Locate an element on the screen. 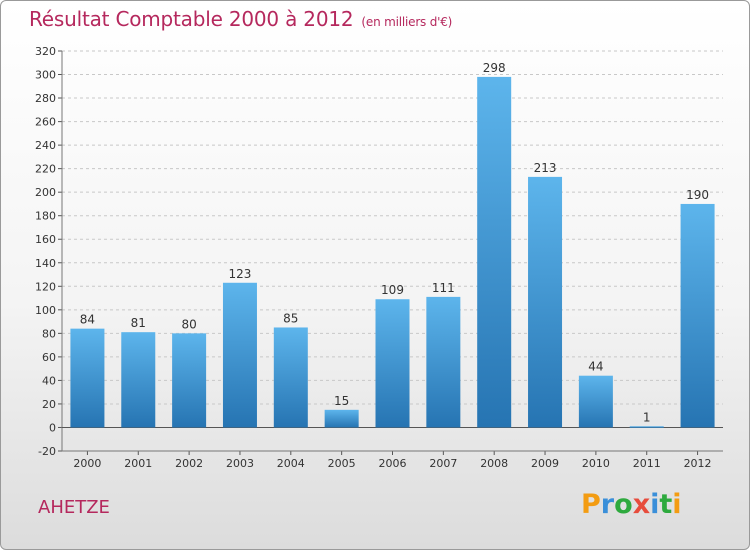 The height and width of the screenshot is (550, 750). y-tick-label: 80 is located at coordinates (49, 333).